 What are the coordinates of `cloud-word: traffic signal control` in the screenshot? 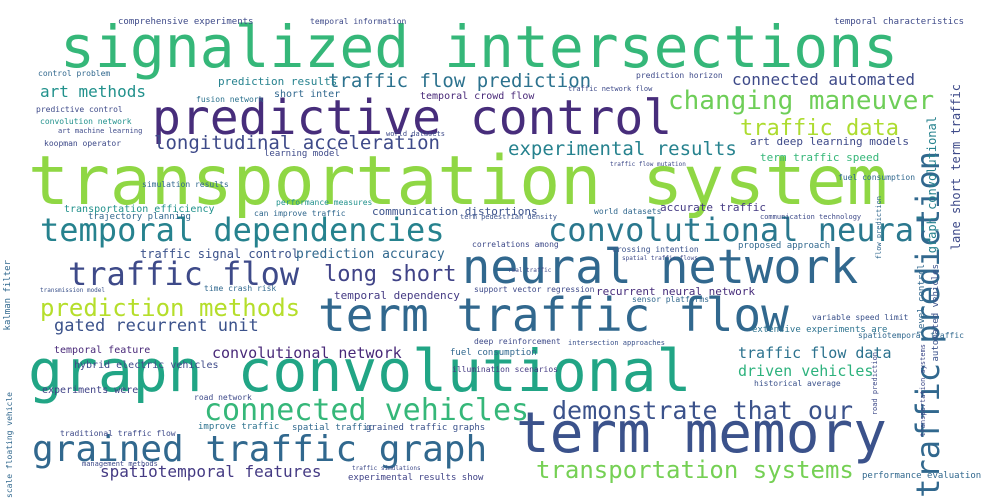 It's located at (219, 254).